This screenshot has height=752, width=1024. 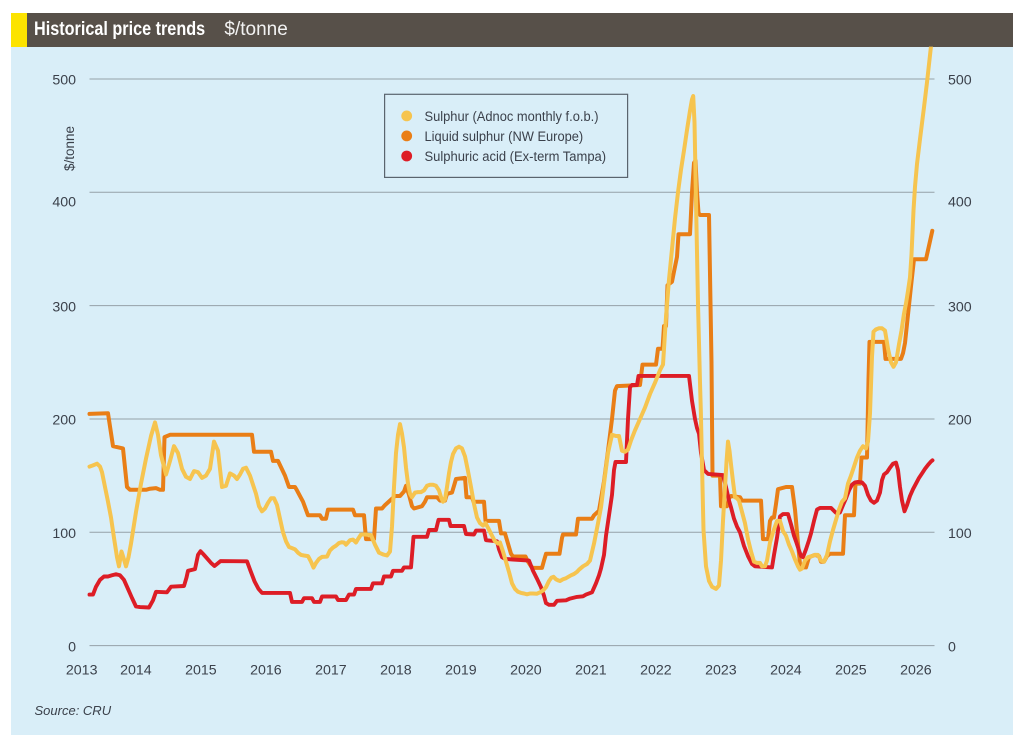 I want to click on svg-text: 2013, so click(x=82, y=671).